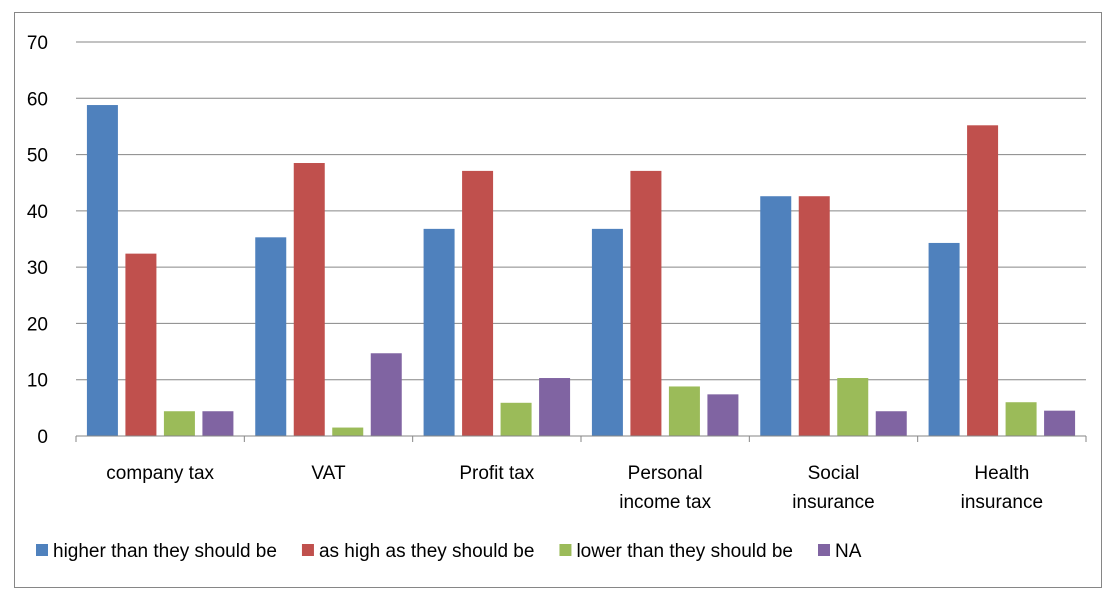 The image size is (1104, 591). What do you see at coordinates (581, 438) in the screenshot?
I see `x-axis` at bounding box center [581, 438].